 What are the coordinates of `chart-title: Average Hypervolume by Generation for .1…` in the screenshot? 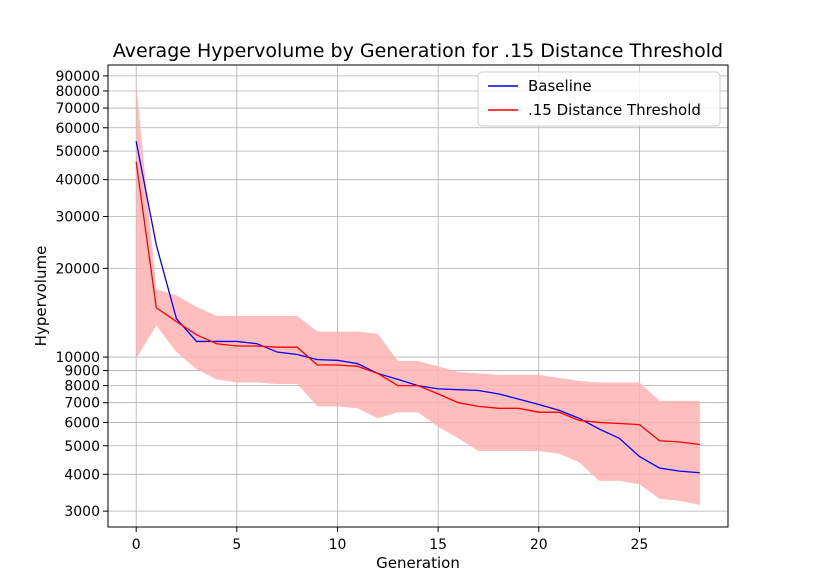 It's located at (418, 51).